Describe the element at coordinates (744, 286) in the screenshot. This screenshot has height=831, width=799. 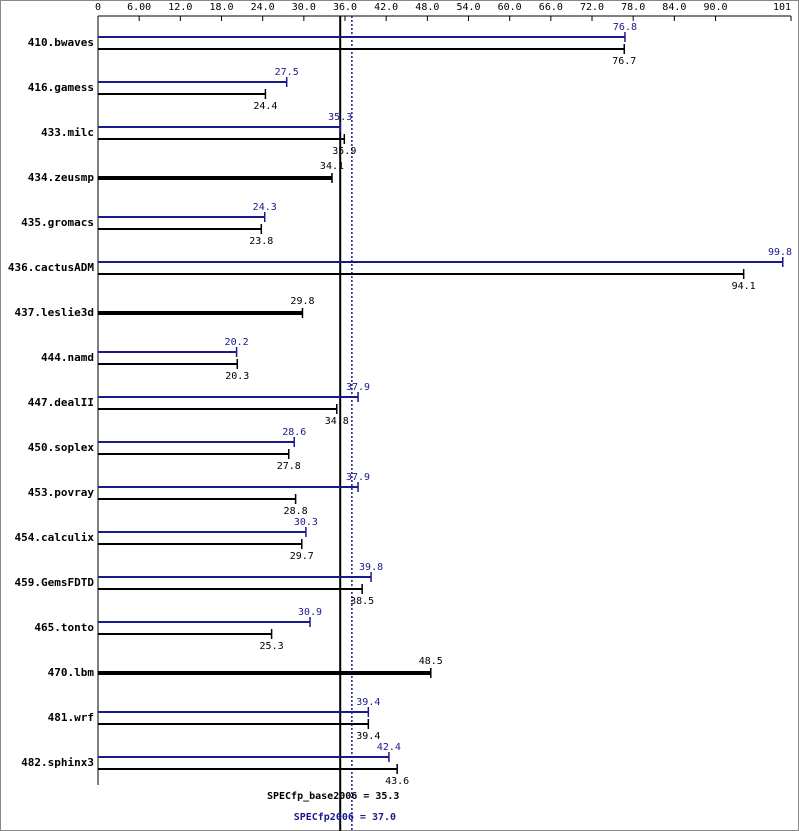
I see `value-label: 94.1` at that location.